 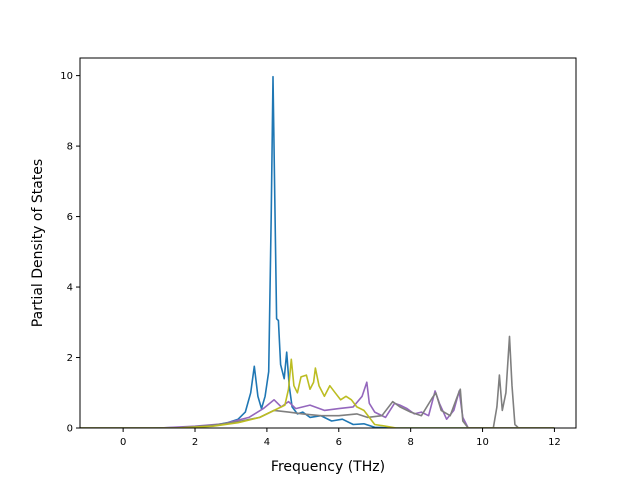 I want to click on x-axis-ticks: 0 2 4 6 8 10 12, so click(x=340, y=438).